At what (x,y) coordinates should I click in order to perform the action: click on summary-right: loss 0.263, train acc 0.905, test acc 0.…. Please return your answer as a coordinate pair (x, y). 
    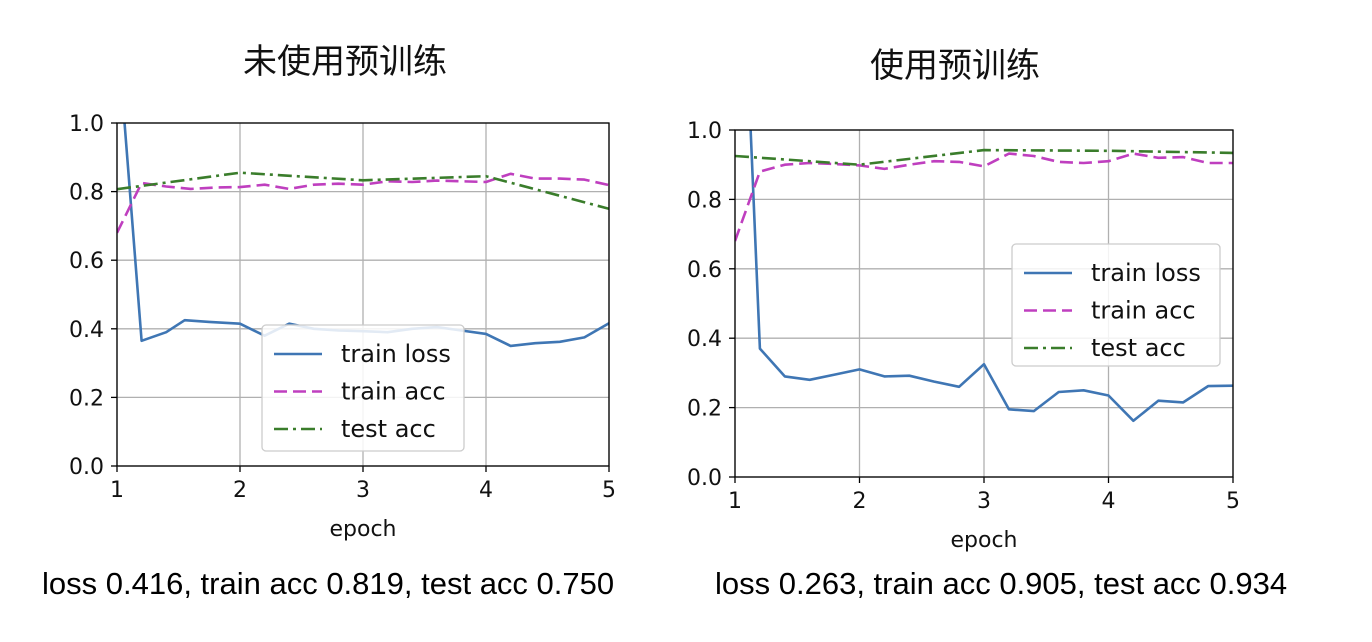
    Looking at the image, I should click on (1001, 583).